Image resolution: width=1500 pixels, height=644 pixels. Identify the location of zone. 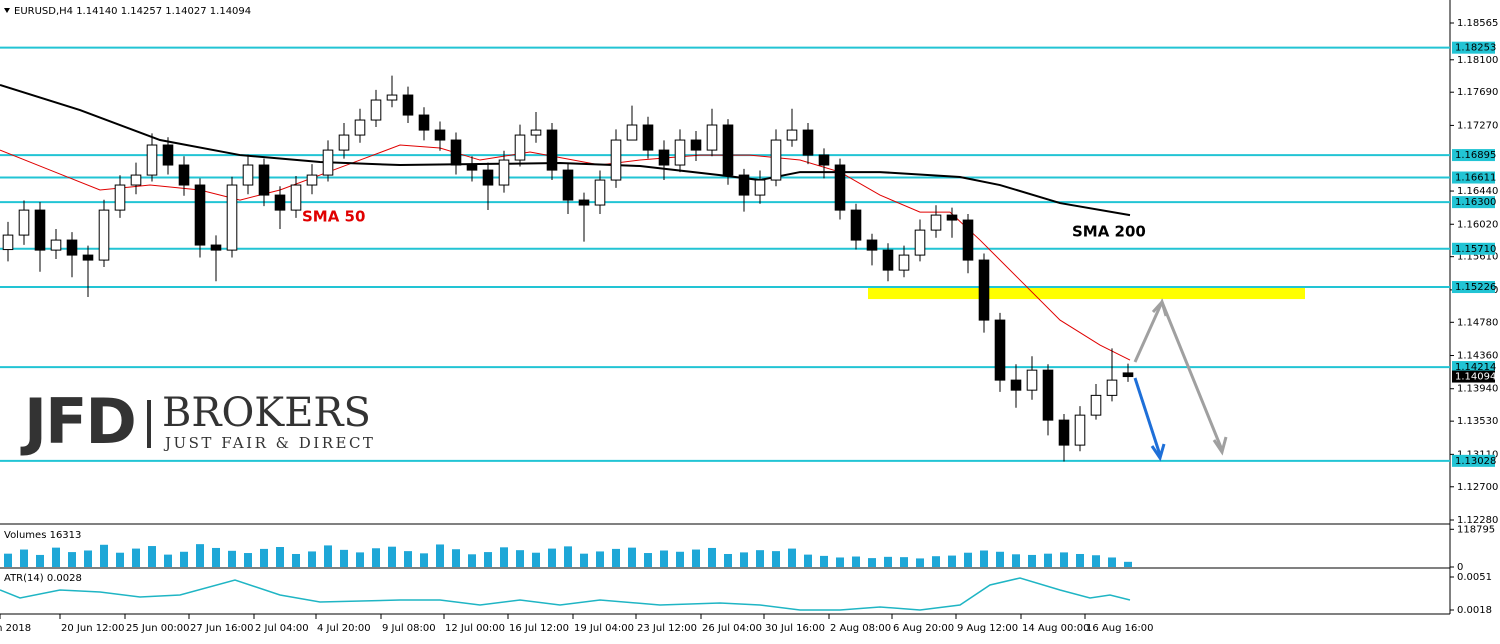
(1086, 293).